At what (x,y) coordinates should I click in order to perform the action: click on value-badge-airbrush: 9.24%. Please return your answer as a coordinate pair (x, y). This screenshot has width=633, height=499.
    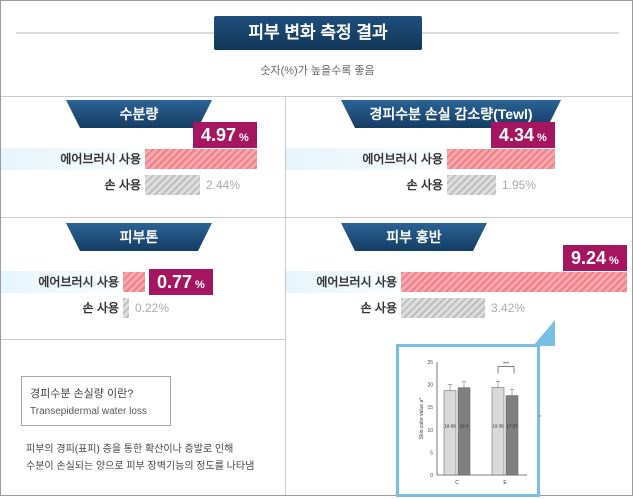
    Looking at the image, I should click on (595, 258).